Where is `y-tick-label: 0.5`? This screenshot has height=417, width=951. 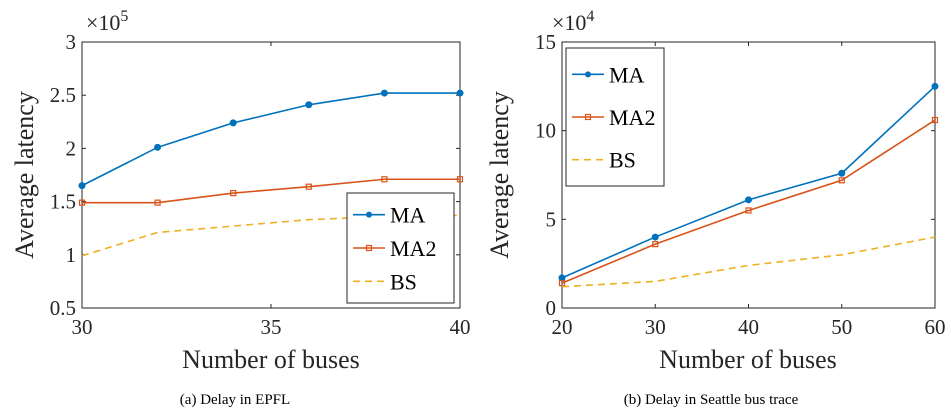 y-tick-label: 0.5 is located at coordinates (63, 308).